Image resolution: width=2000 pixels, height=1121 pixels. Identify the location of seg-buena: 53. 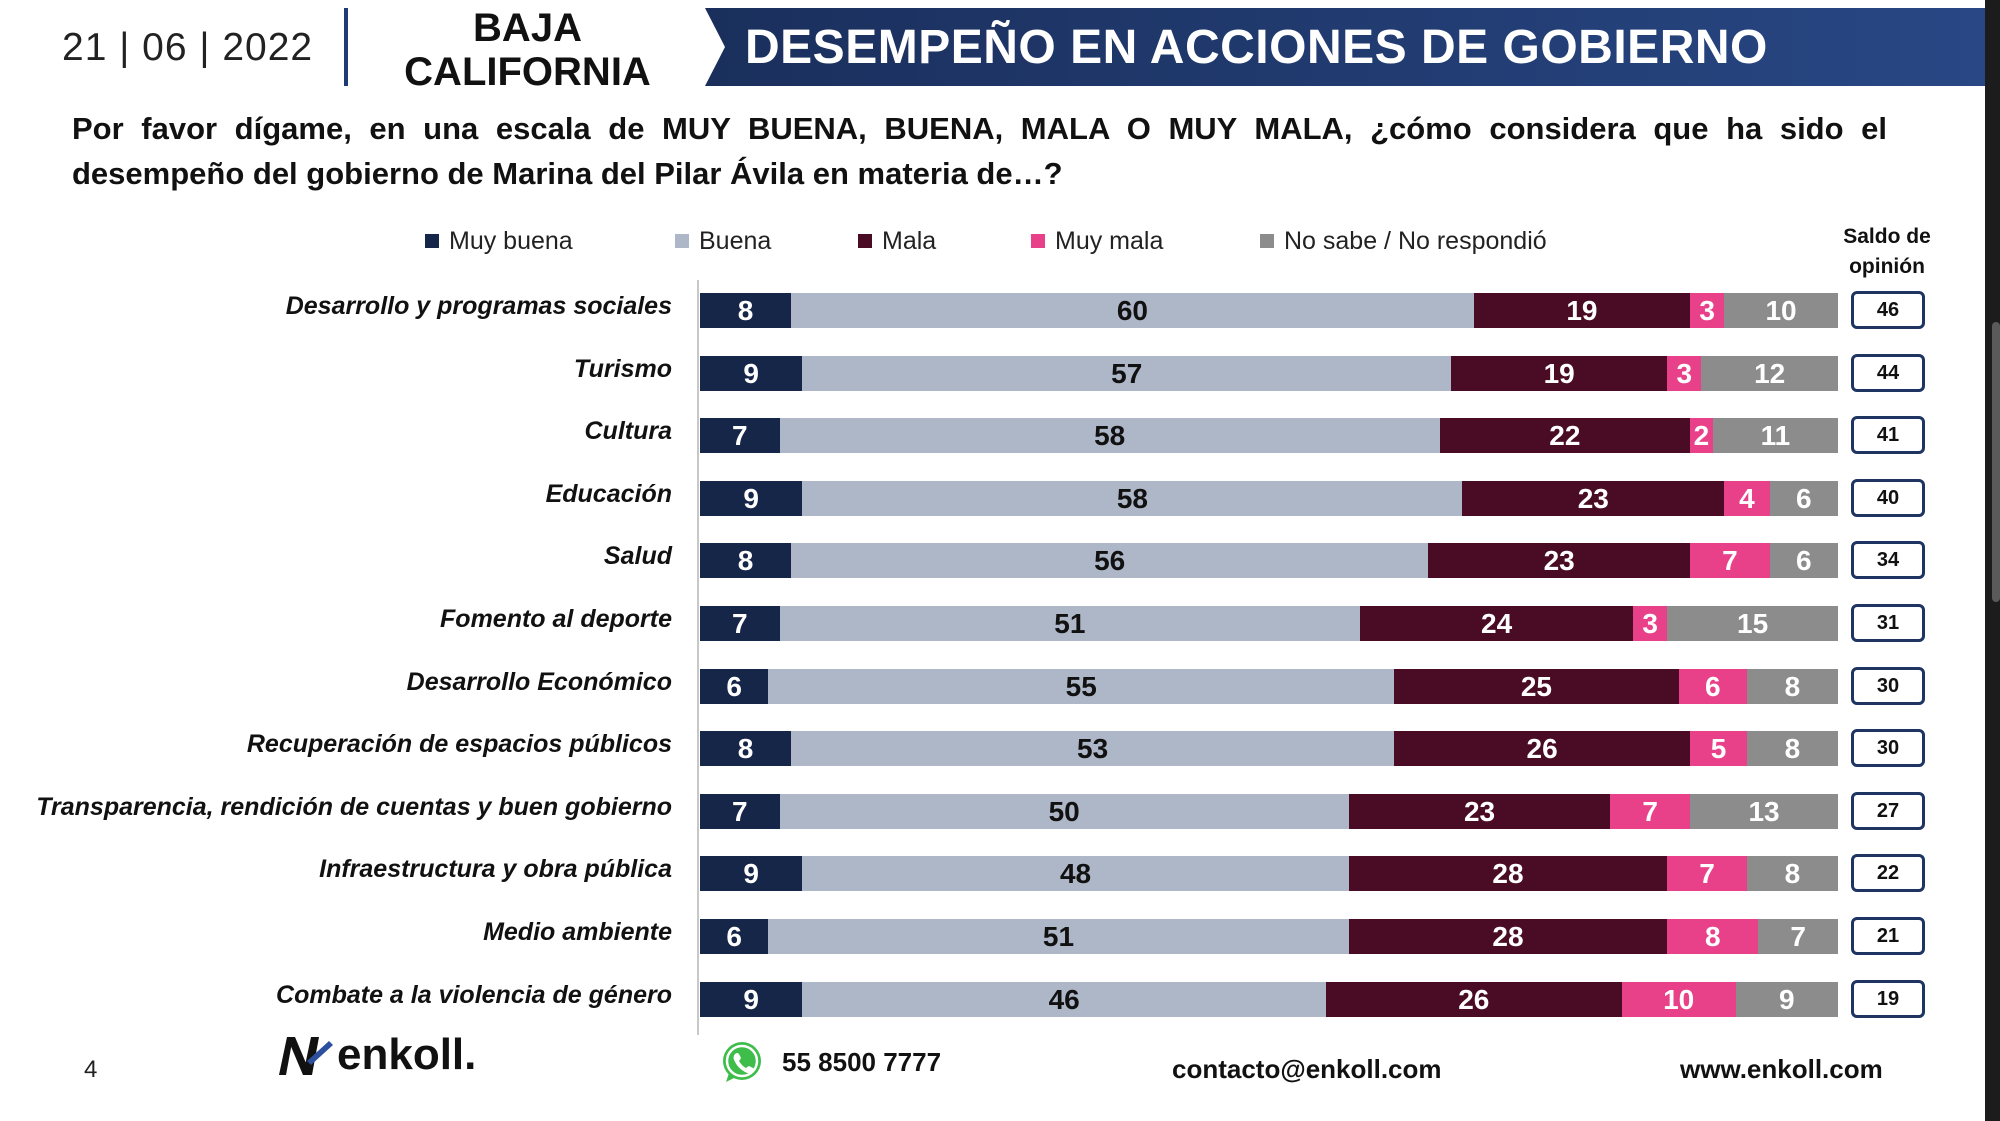
(1093, 748).